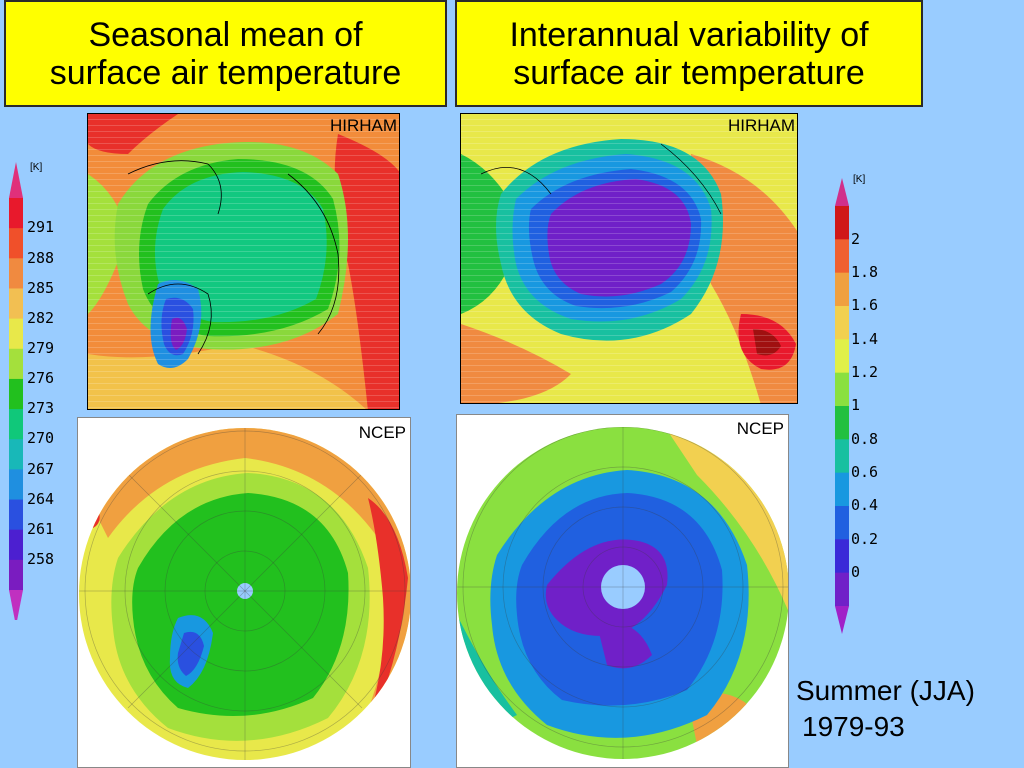  What do you see at coordinates (865, 305) in the screenshot?
I see `colorbar-right-tick-label: 1.6` at bounding box center [865, 305].